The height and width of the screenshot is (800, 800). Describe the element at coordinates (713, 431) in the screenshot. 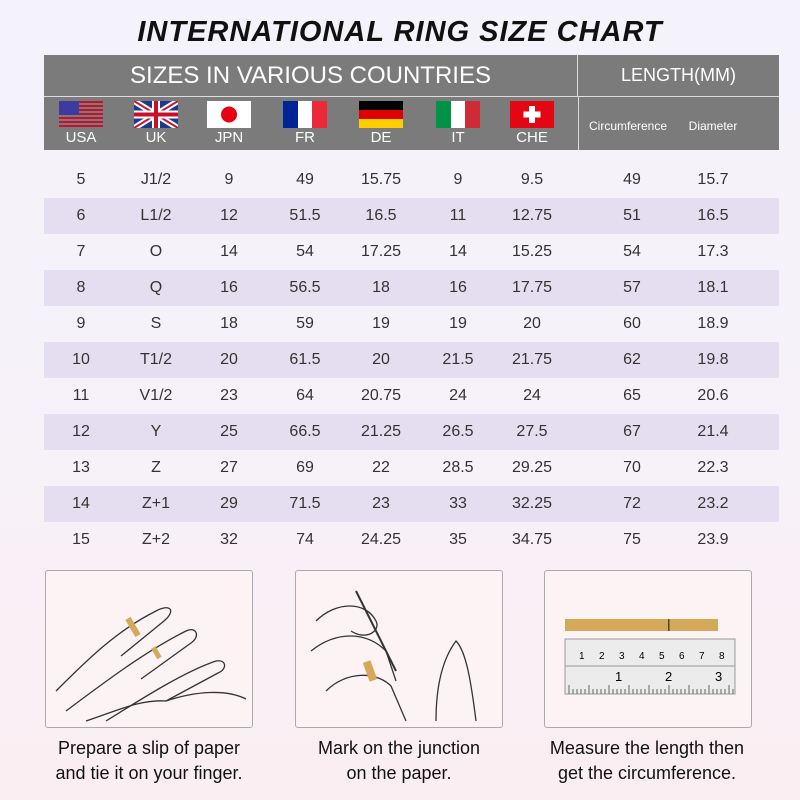

I see `table-cell: 21.4` at that location.